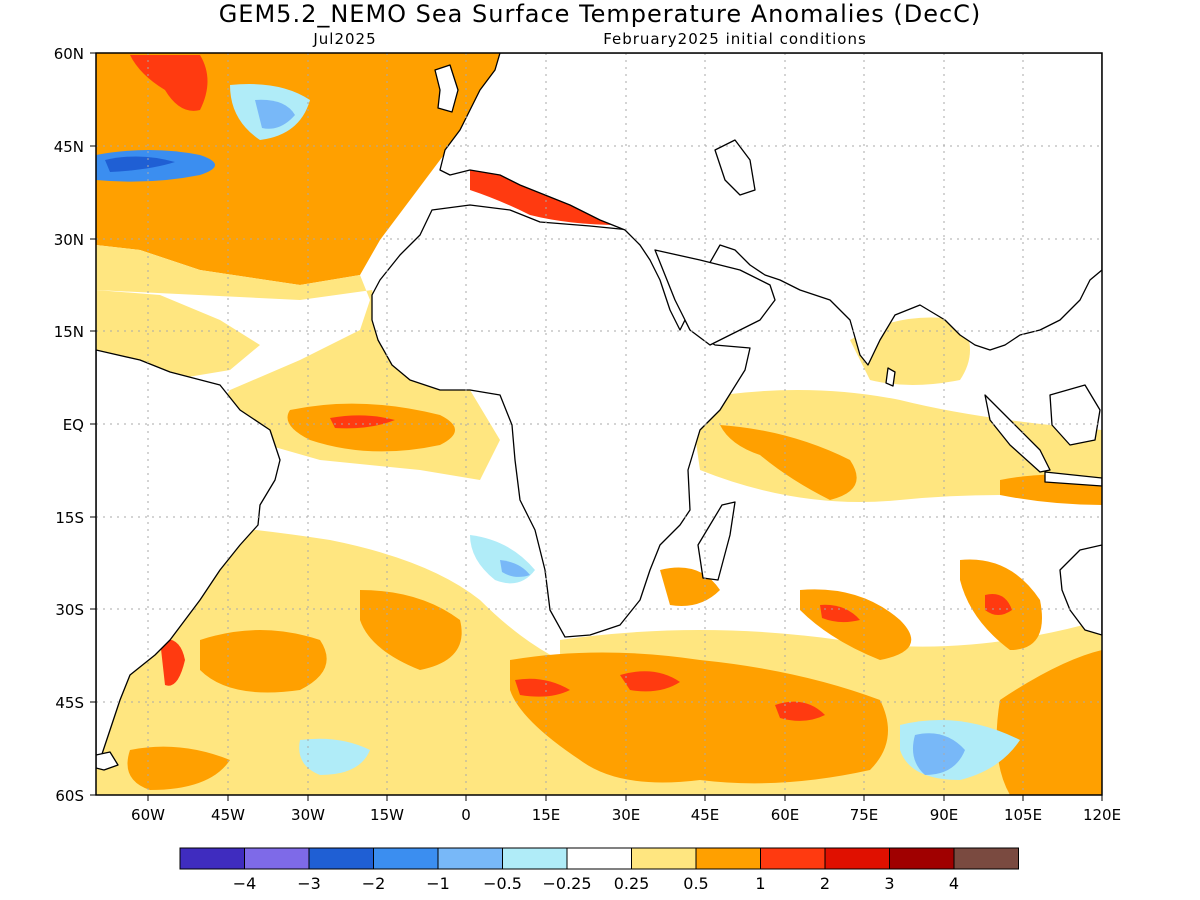  I want to click on land-madagascar, so click(716, 541).